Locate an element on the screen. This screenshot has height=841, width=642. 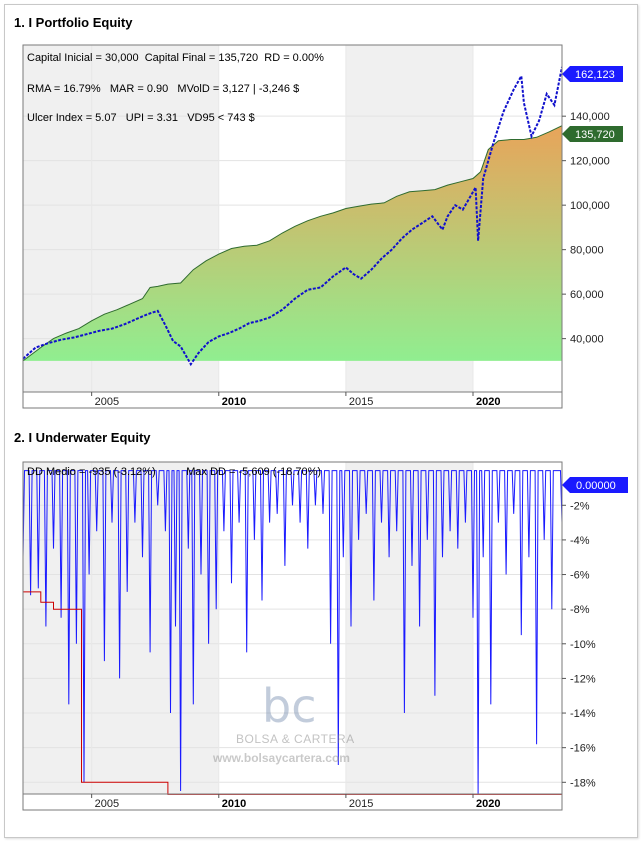
drawdown-value-label: 0.00000 is located at coordinates (596, 486).